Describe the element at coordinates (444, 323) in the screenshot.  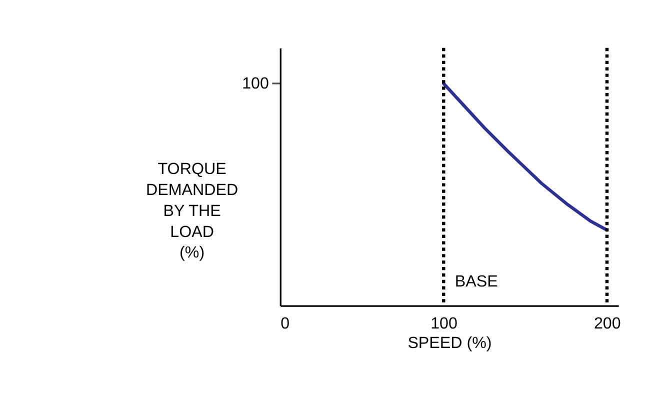
I see `x-tick-label: 100` at that location.